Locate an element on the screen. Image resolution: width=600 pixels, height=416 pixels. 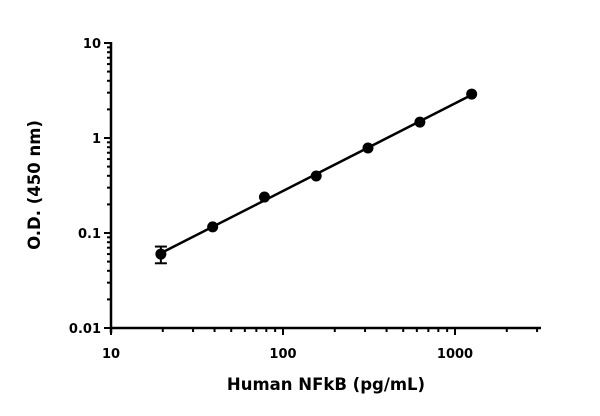
y-tick-label: 0.01 is located at coordinates (85, 329).